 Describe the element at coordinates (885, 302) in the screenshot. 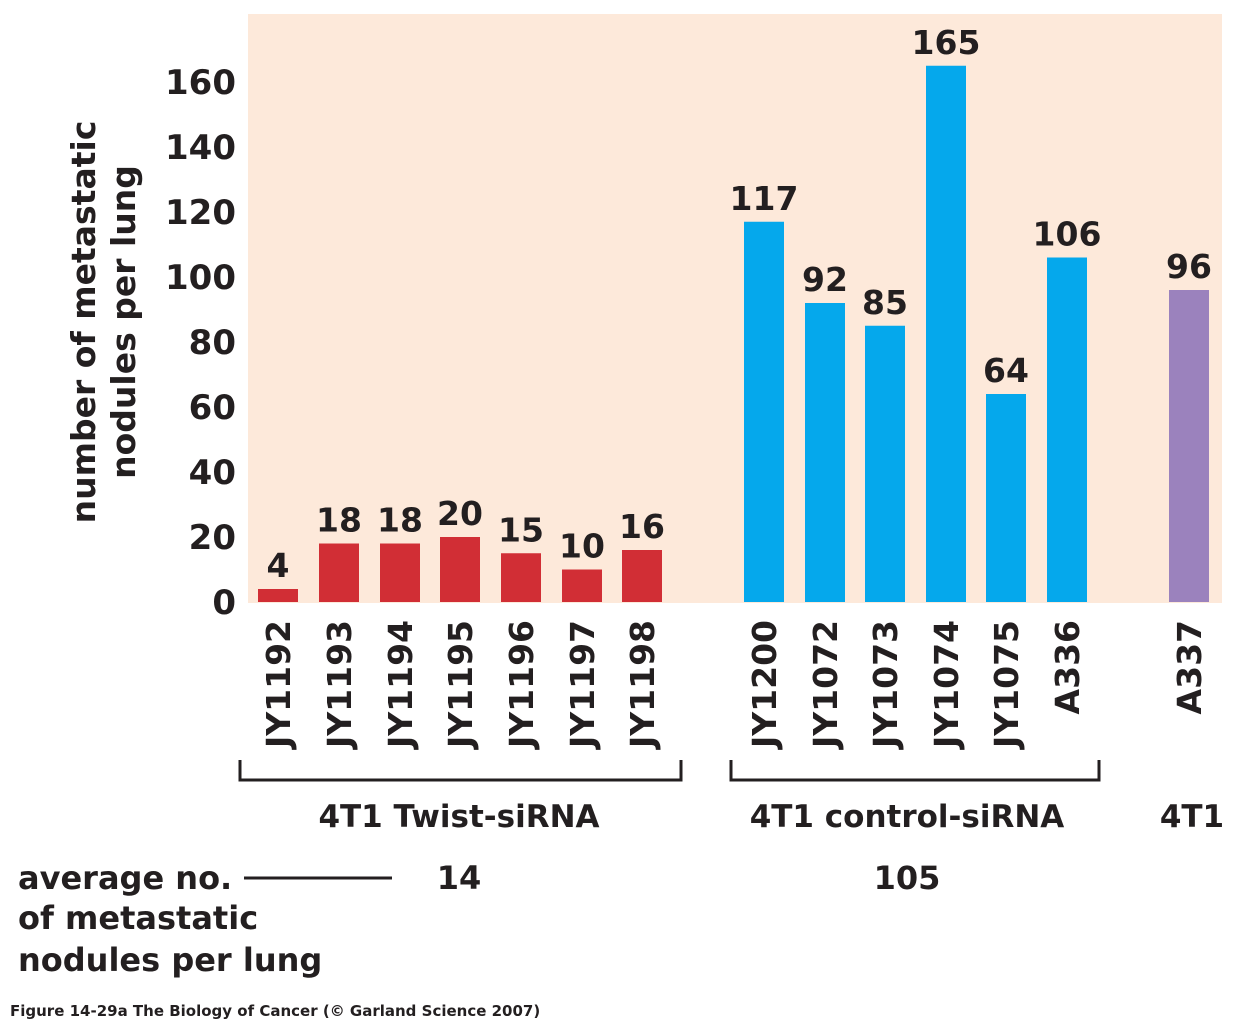

I see `bar-value-label: 85` at that location.